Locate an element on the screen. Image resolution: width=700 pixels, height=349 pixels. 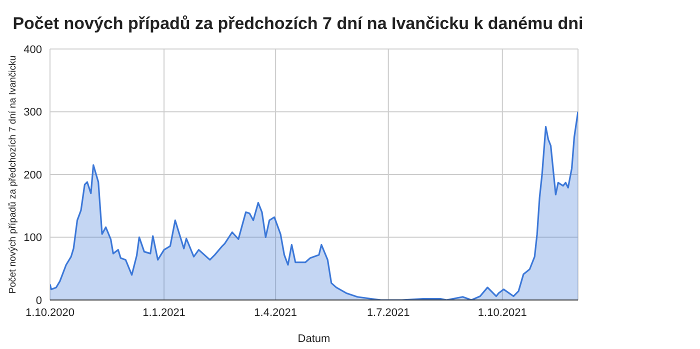
chart-title: Počet nových případů za předchozích 7 dní na Ivančicku k danému dni is located at coordinates (298, 24).